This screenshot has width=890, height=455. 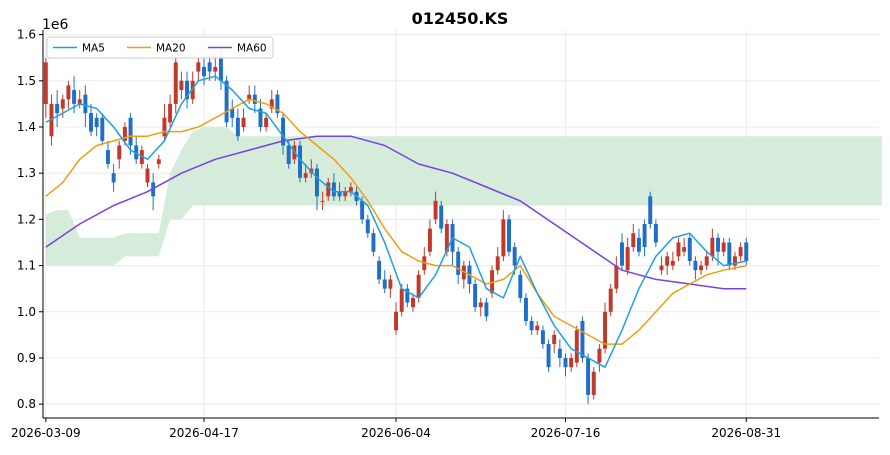 I want to click on y-tick-label: 0.9, so click(x=26, y=358).